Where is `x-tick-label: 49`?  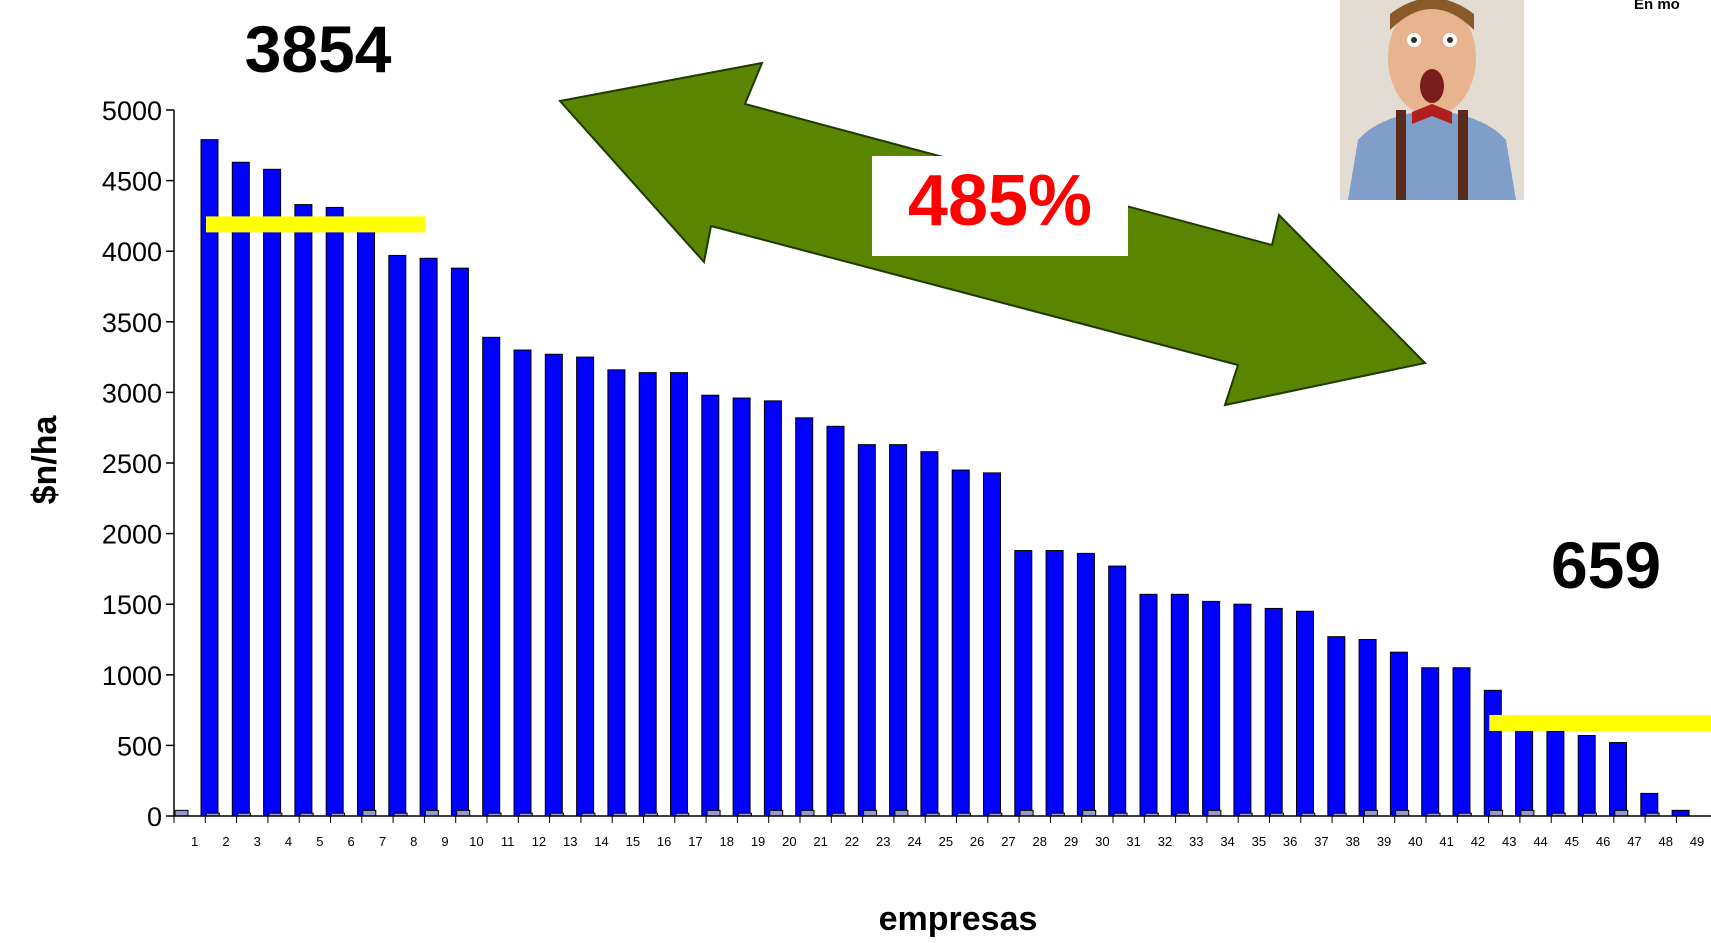
x-tick-label: 49 is located at coordinates (1697, 841).